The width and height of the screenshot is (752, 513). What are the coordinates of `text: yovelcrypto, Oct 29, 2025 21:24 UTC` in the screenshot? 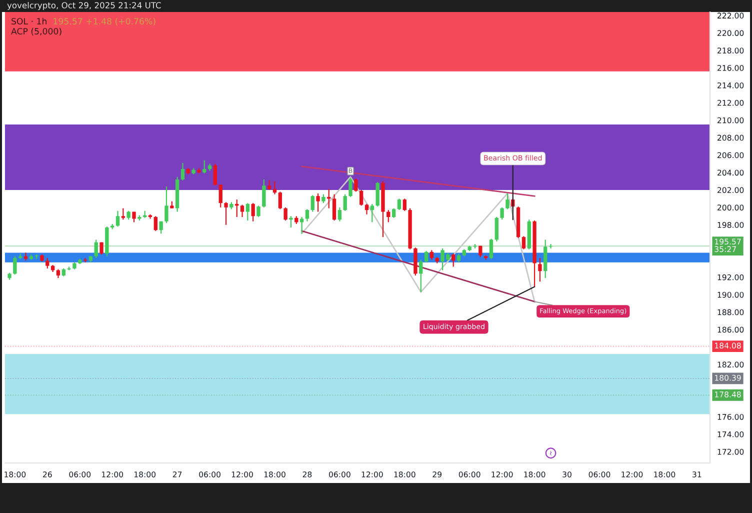 It's located at (84, 6).